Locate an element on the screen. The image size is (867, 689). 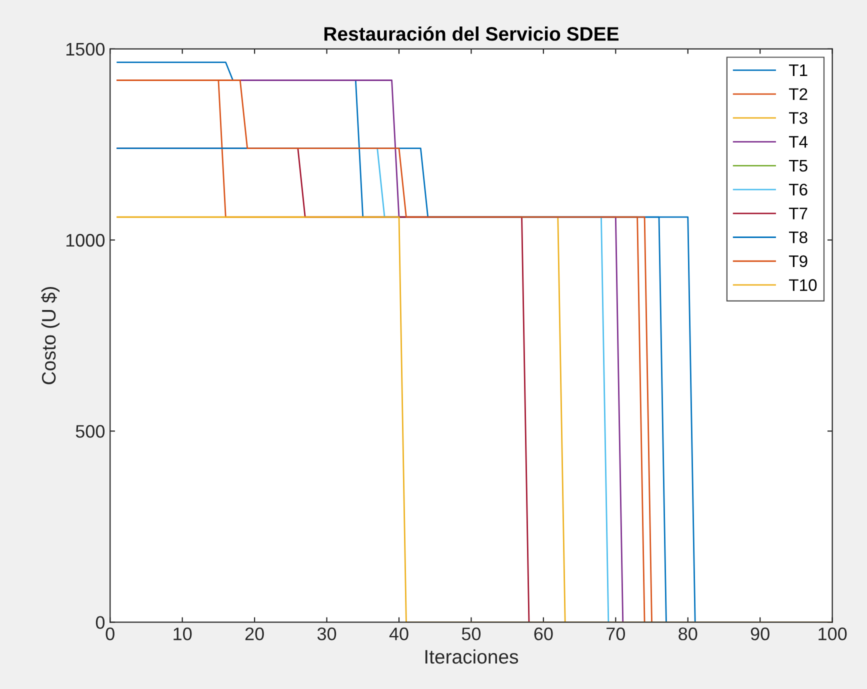
x-tick-label: 90 is located at coordinates (760, 634).